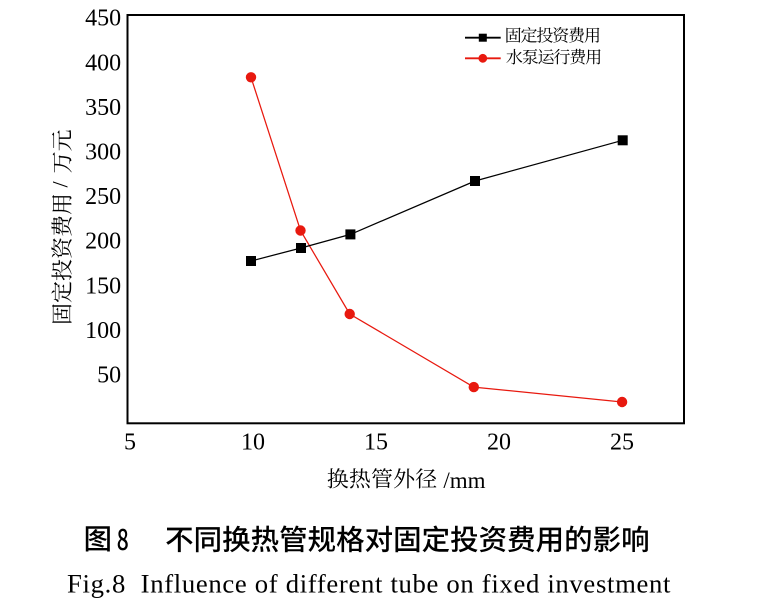 Image resolution: width=758 pixels, height=604 pixels. Describe the element at coordinates (103, 63) in the screenshot. I see `svg-text: 400` at that location.